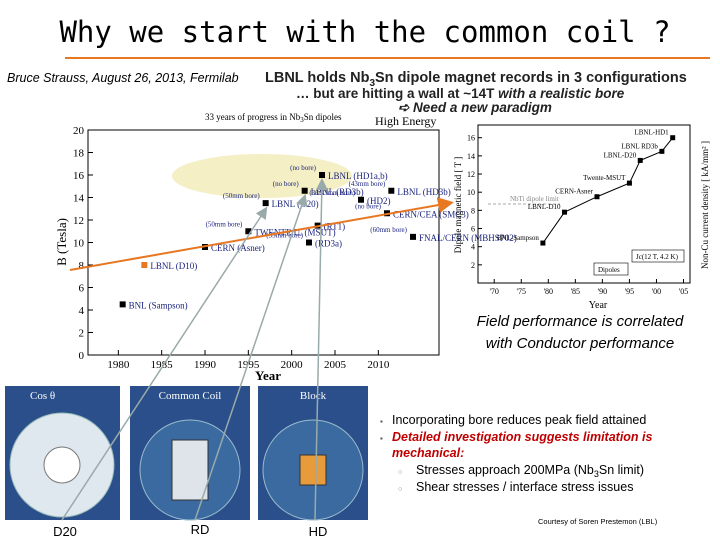  I want to click on x-tick-label: '70, so click(493, 291).